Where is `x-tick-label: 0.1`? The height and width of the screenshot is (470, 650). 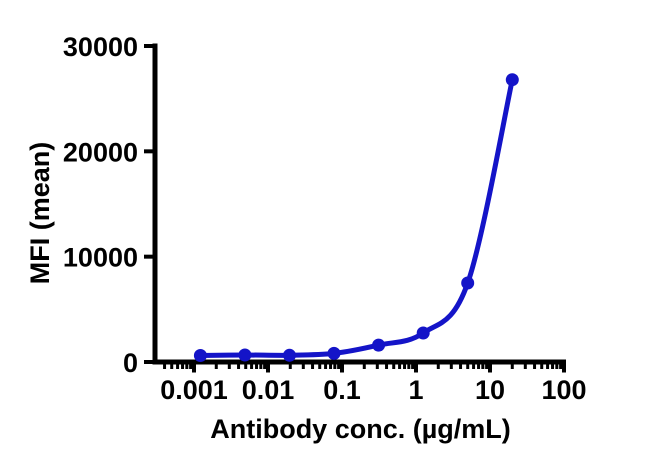 x-tick-label: 0.1 is located at coordinates (342, 390).